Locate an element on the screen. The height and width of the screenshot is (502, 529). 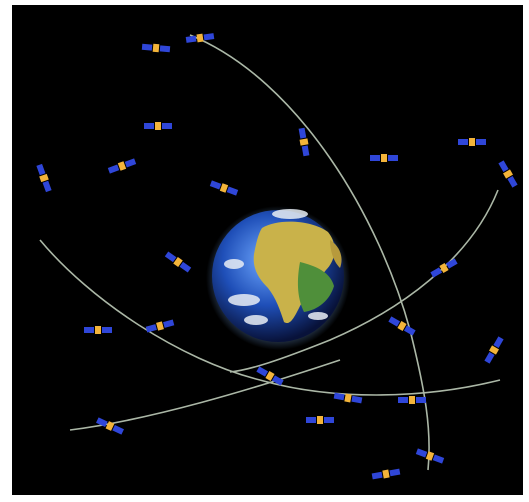
landmass-green is located at coordinates (315, 287).